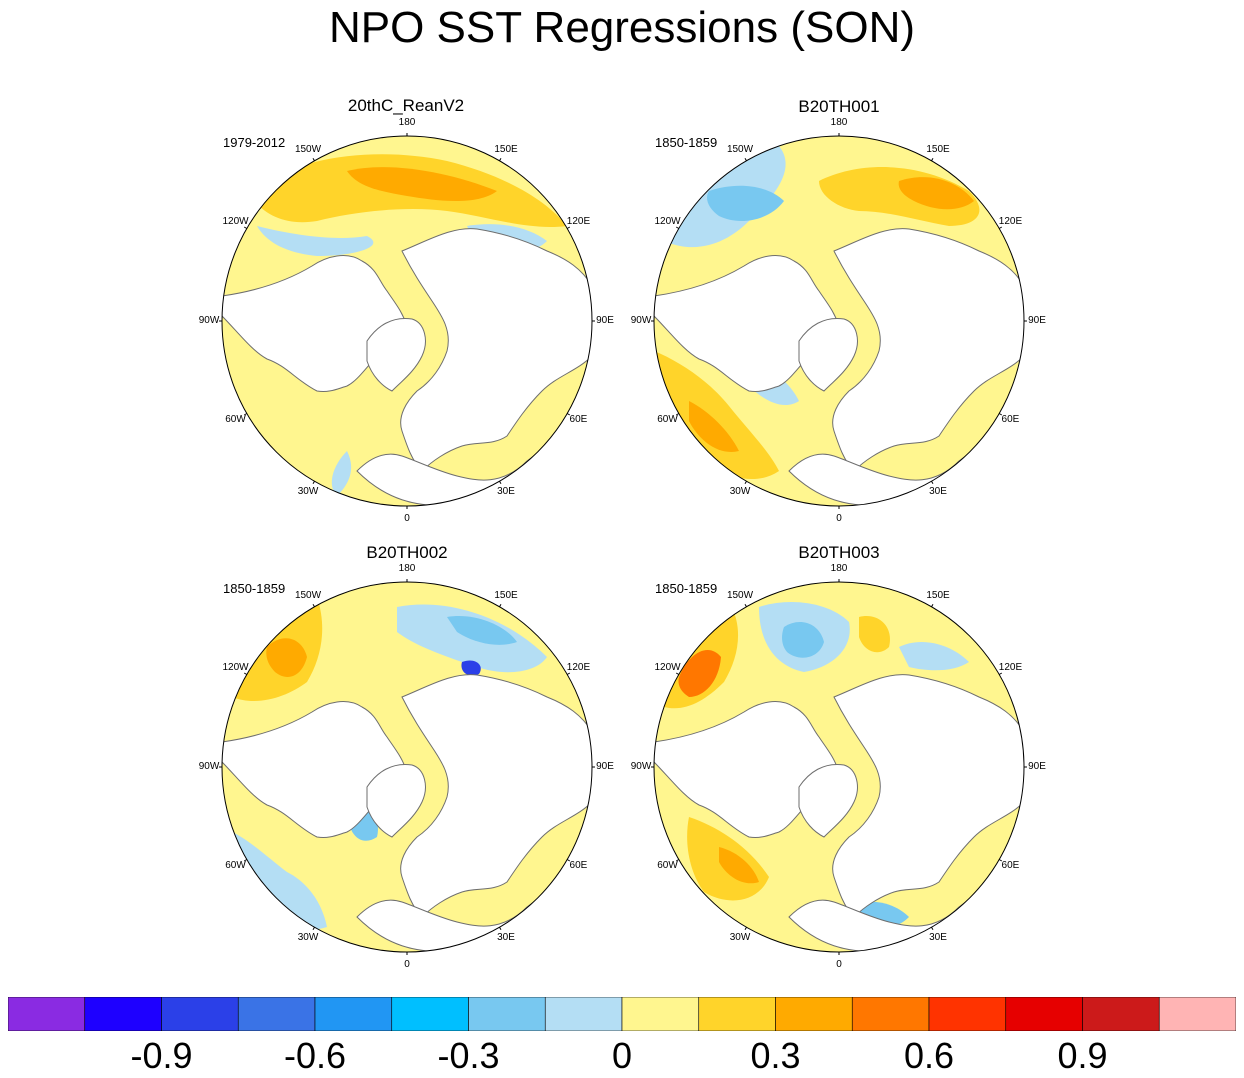  Describe the element at coordinates (686, 142) in the screenshot. I see `panel-2-period: 1850-1859` at that location.